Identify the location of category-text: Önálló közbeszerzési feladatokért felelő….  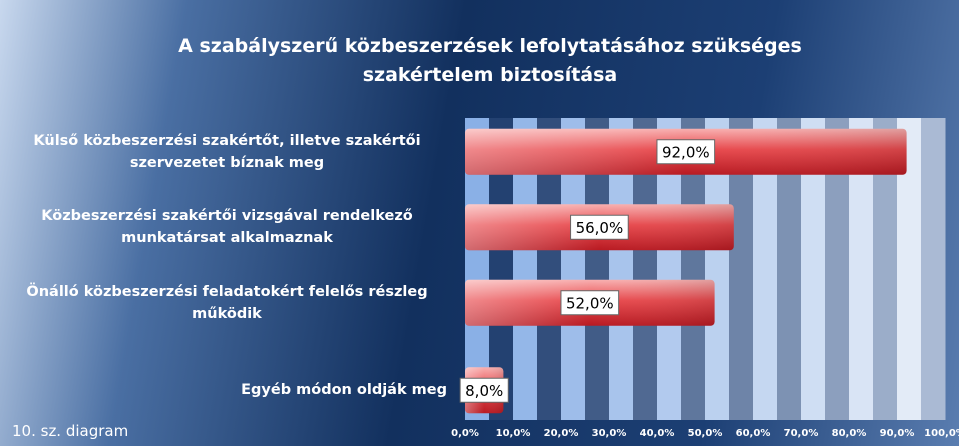
(227, 302).